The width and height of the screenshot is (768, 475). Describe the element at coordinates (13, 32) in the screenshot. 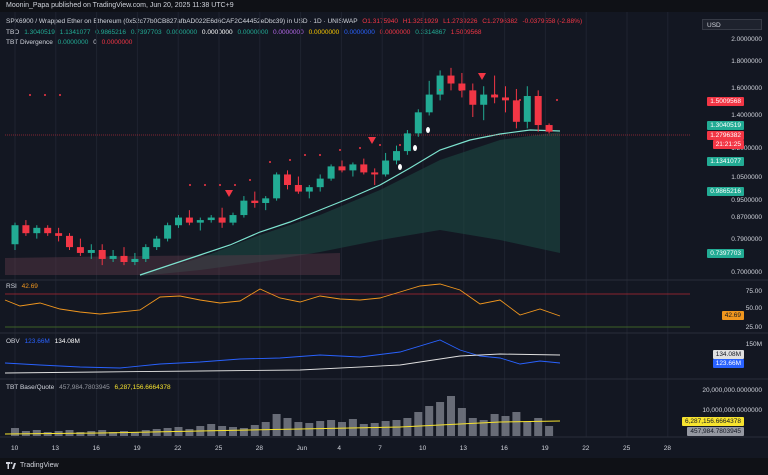

I see `tbo-label: TBO` at that location.